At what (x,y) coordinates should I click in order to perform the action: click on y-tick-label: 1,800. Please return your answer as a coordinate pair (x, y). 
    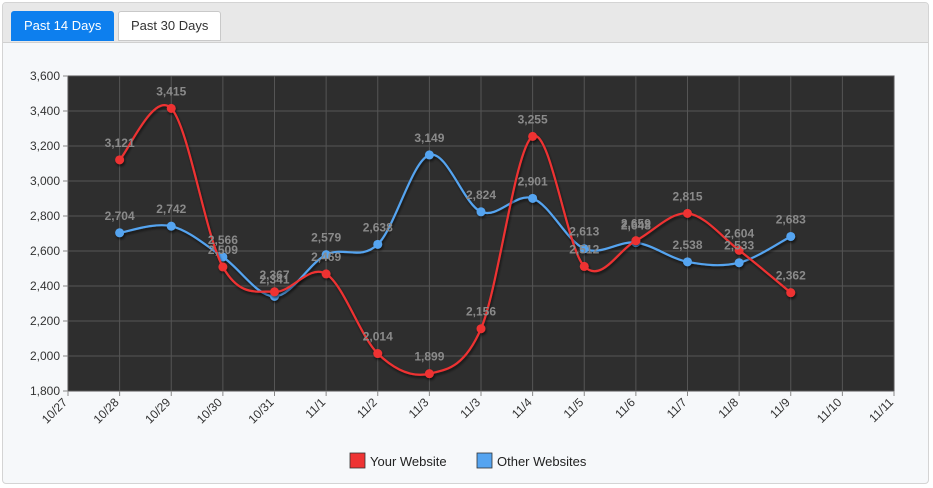
    Looking at the image, I should click on (45, 391).